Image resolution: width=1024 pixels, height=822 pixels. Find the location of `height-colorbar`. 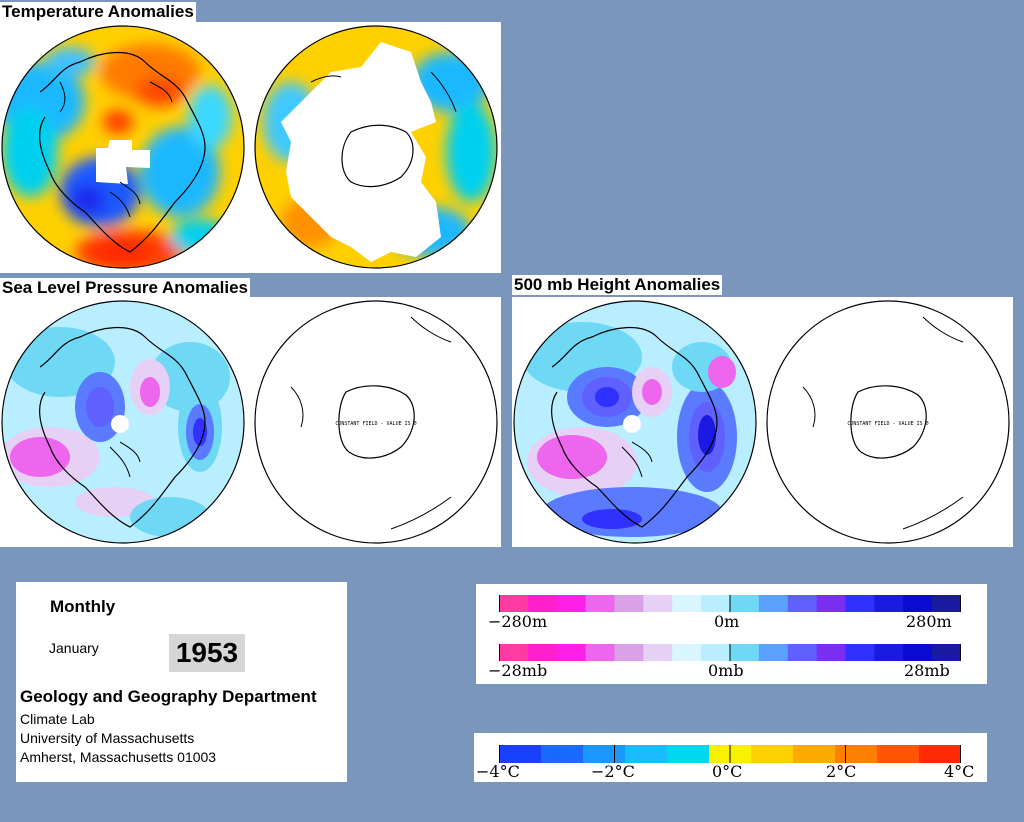

height-colorbar is located at coordinates (730, 603).